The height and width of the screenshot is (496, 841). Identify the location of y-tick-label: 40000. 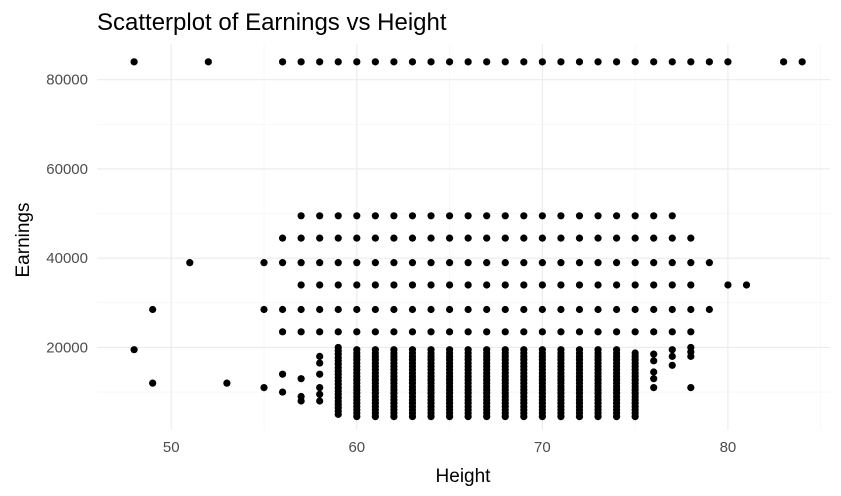
(67, 258).